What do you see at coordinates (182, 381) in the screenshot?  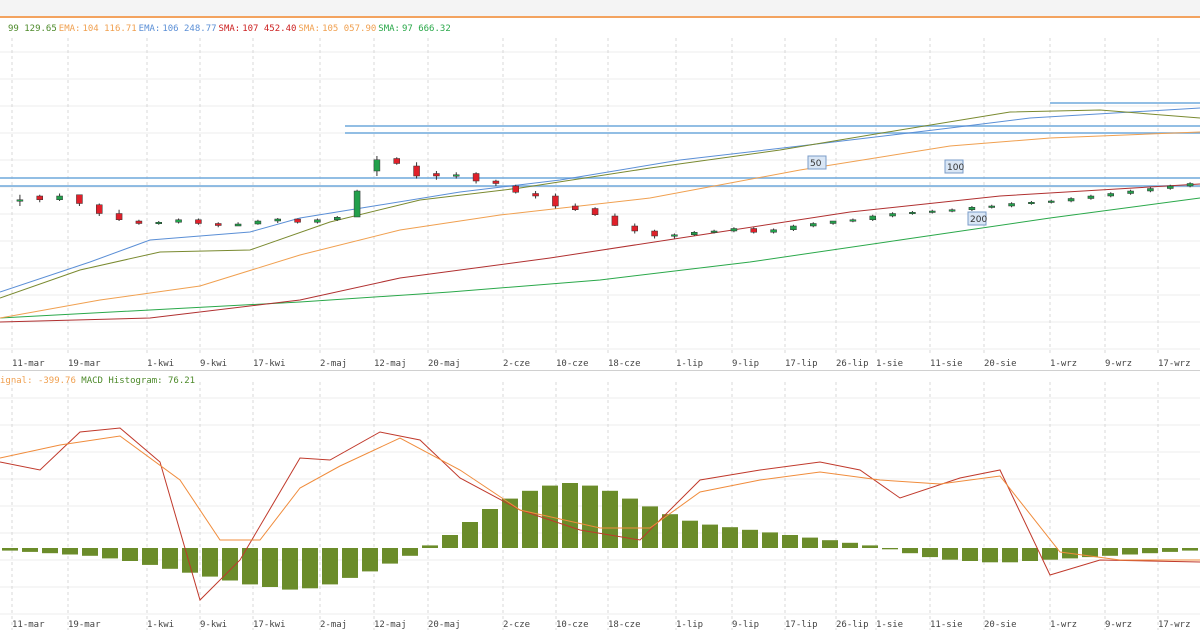 I see `histogram-legend-value: 76.21` at bounding box center [182, 381].